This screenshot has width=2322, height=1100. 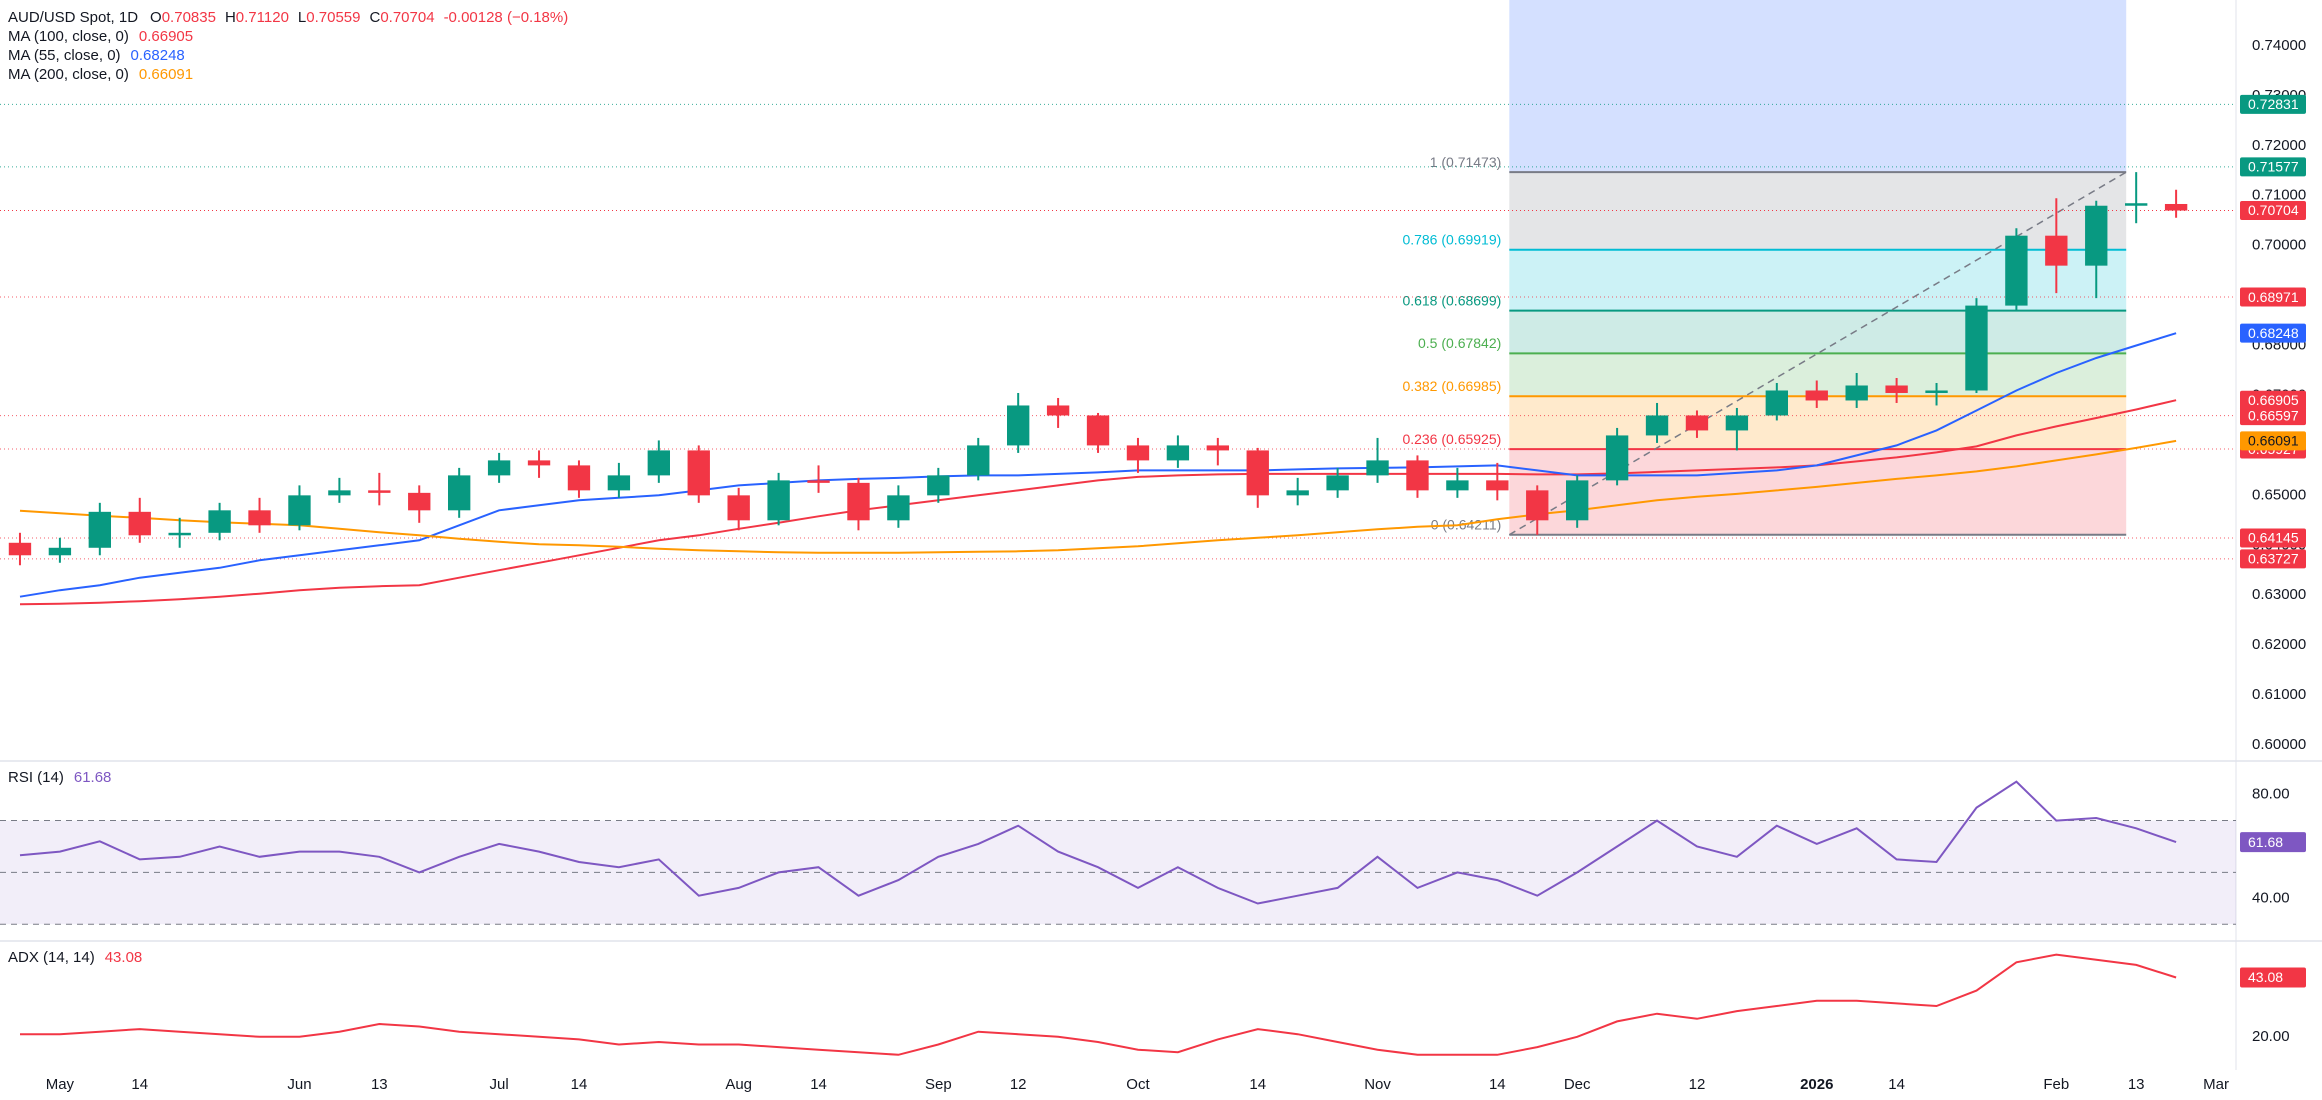 What do you see at coordinates (299, 1084) in the screenshot?
I see `x-tick-label: Jun` at bounding box center [299, 1084].